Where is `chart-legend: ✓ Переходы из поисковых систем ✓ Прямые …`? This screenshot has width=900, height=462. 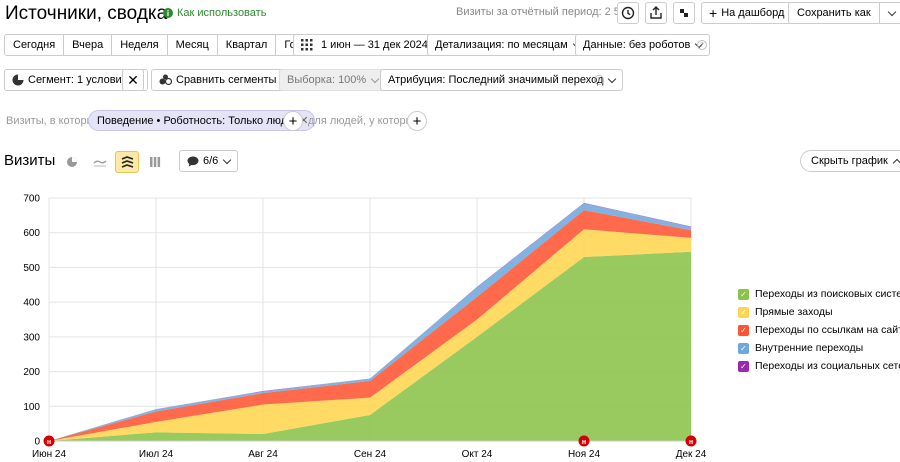
chart-legend: ✓ Переходы из поисковых систем ✓ Прямые … is located at coordinates (819, 330).